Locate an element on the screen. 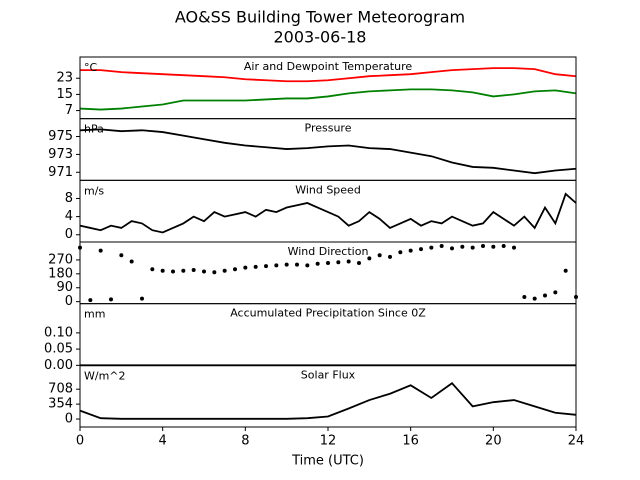  unit-label: hPa is located at coordinates (94, 129).